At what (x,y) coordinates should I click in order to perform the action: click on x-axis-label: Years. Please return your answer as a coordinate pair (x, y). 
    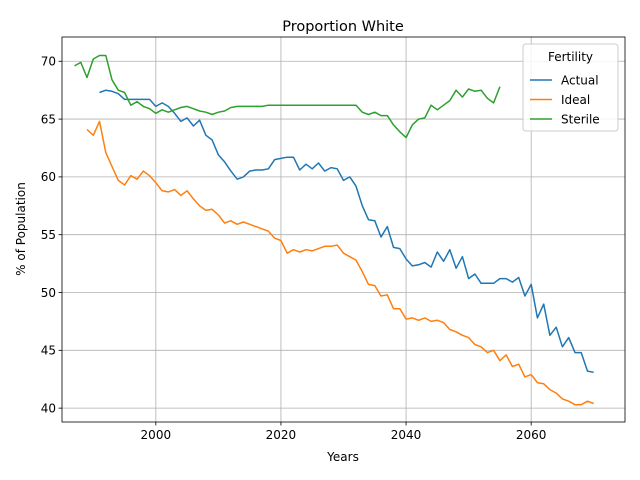
    Looking at the image, I should click on (342, 457).